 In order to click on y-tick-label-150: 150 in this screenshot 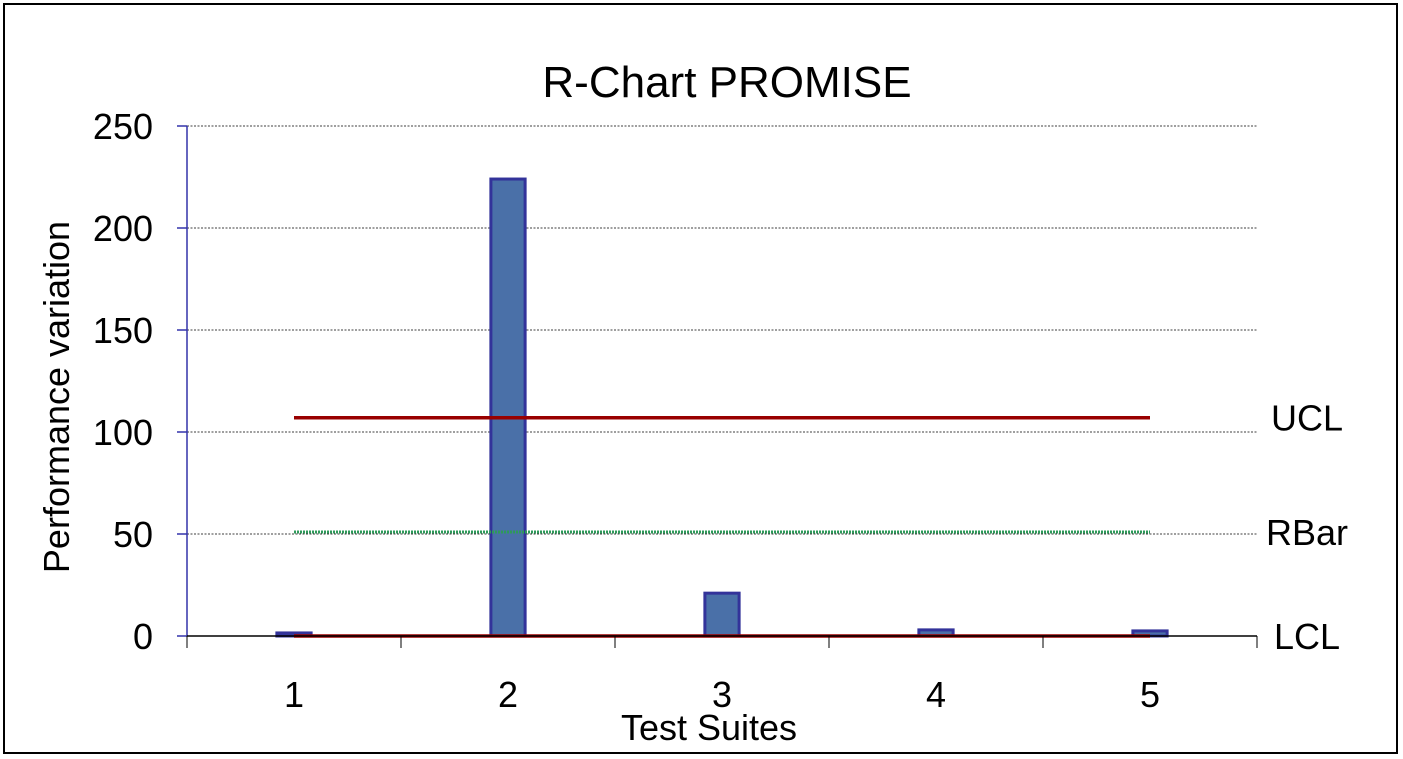, I will do `click(123, 330)`.